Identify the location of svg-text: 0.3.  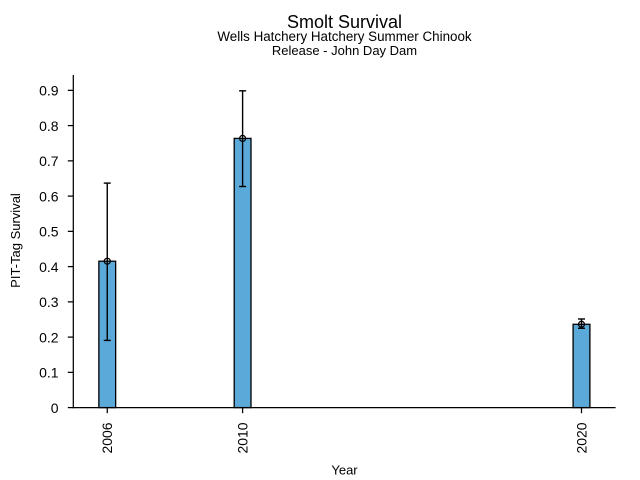
(49, 302).